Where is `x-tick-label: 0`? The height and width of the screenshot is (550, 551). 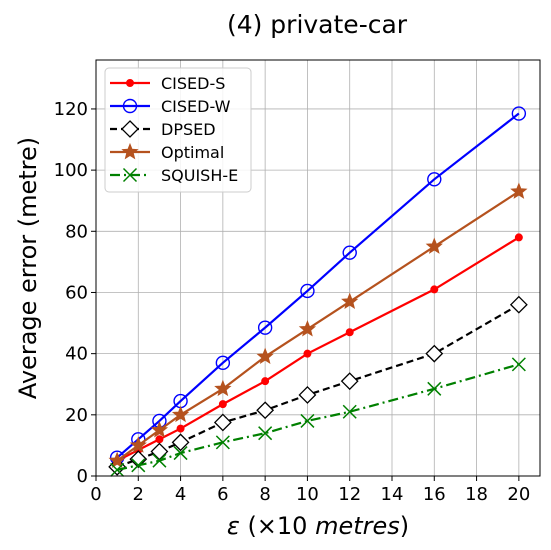 x-tick-label: 0 is located at coordinates (95, 494).